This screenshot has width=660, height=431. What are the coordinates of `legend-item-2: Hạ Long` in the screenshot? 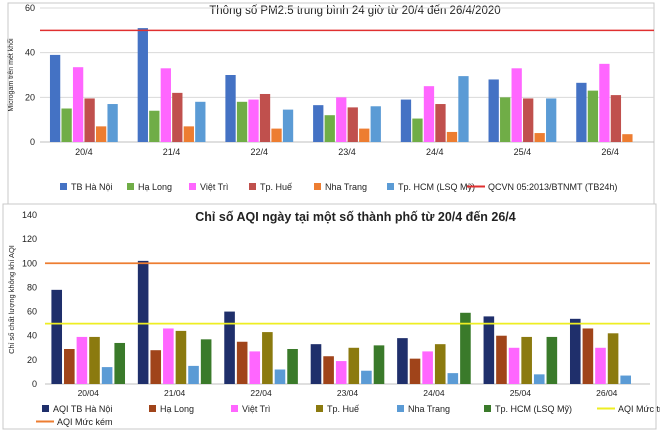 It's located at (171, 409).